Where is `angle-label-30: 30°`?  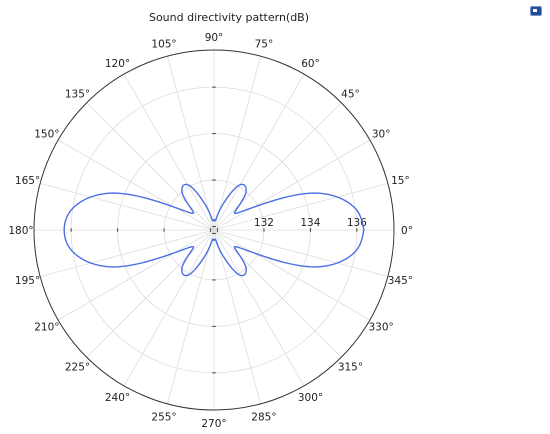
angle-label-30: 30° is located at coordinates (381, 135).